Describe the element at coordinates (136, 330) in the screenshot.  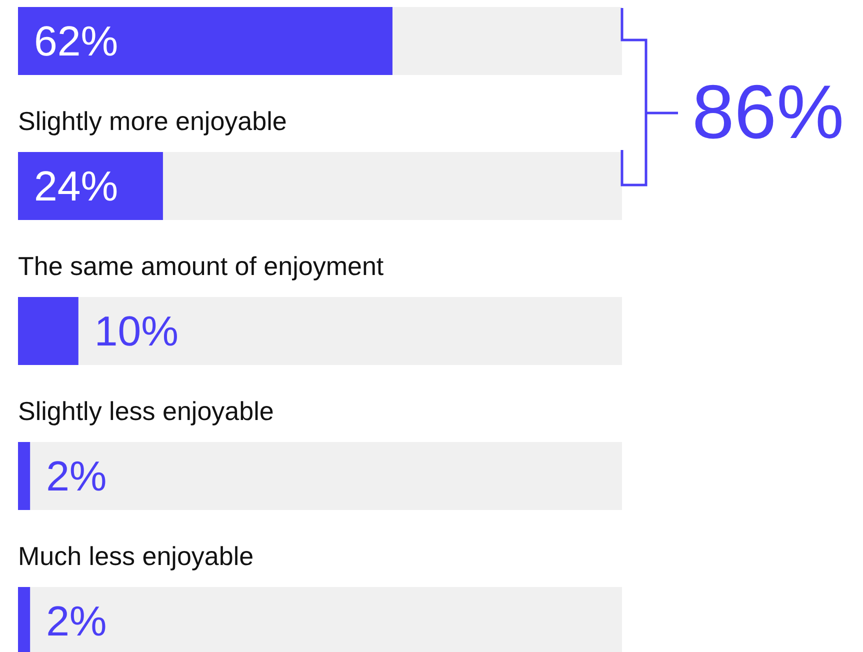
I see `data-label: 10%` at that location.